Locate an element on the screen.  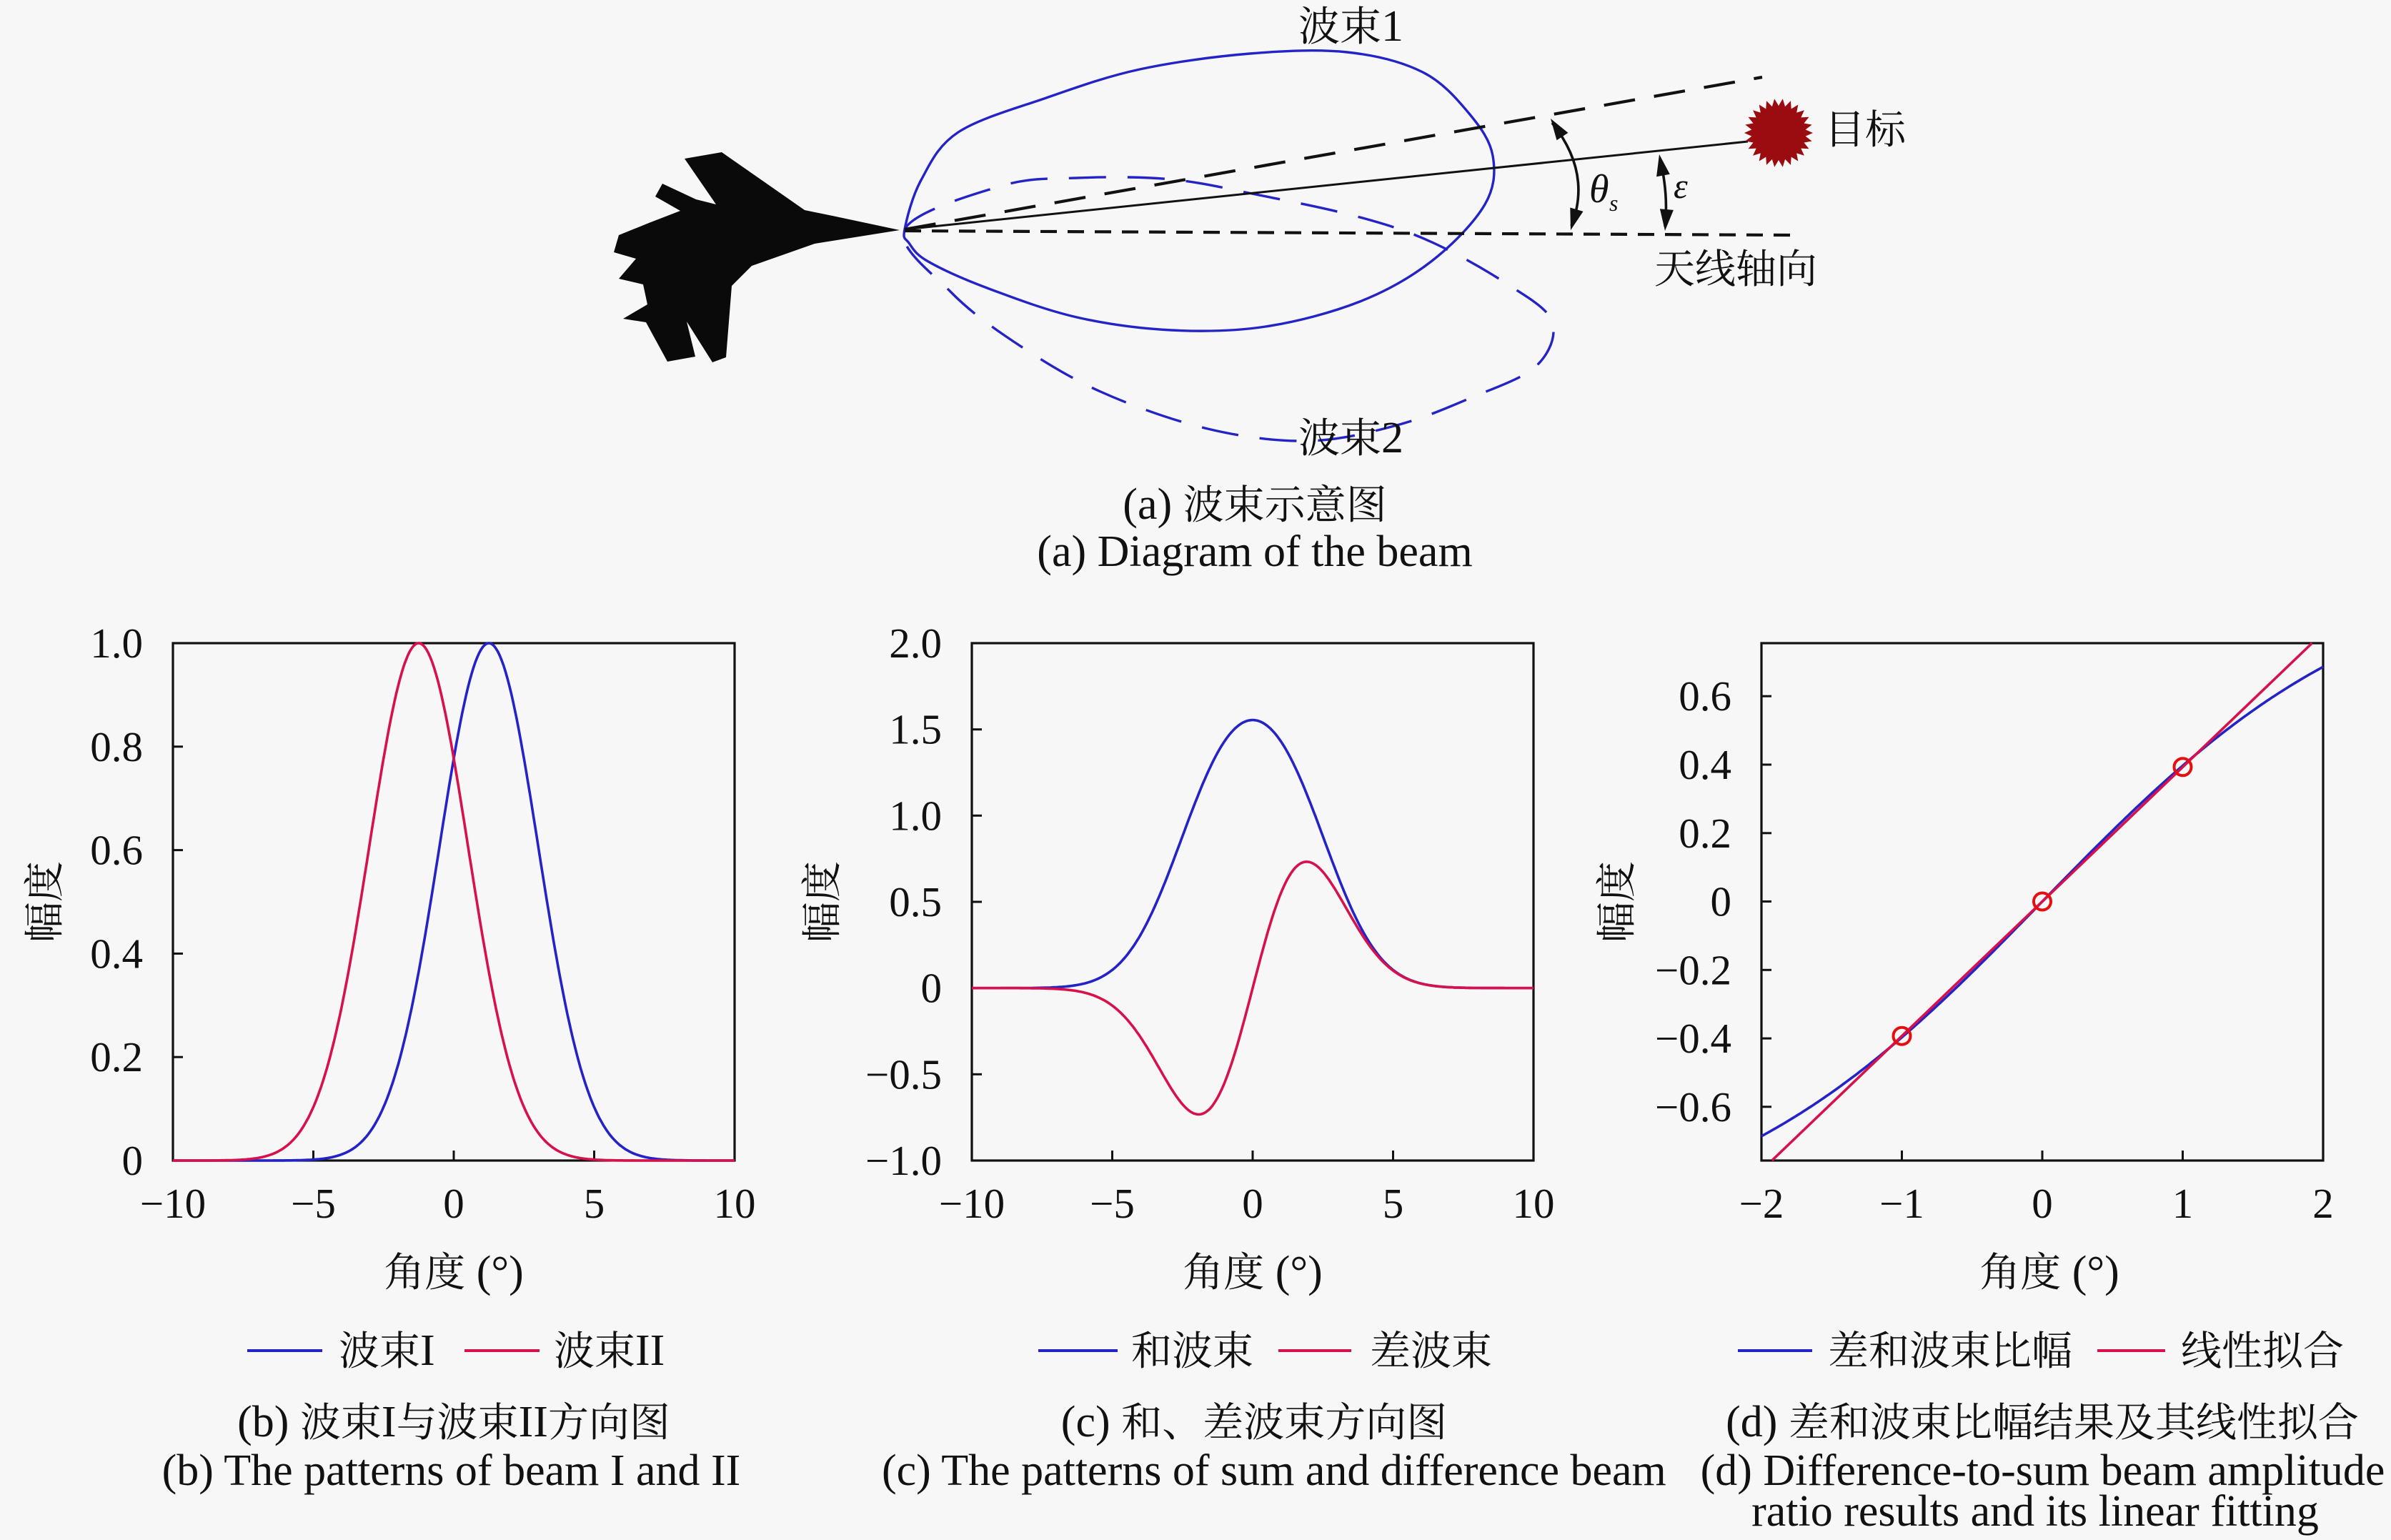
svg-text:ratio results and its linear f: ratio results and its linear fitting is located at coordinates (2035, 1512).